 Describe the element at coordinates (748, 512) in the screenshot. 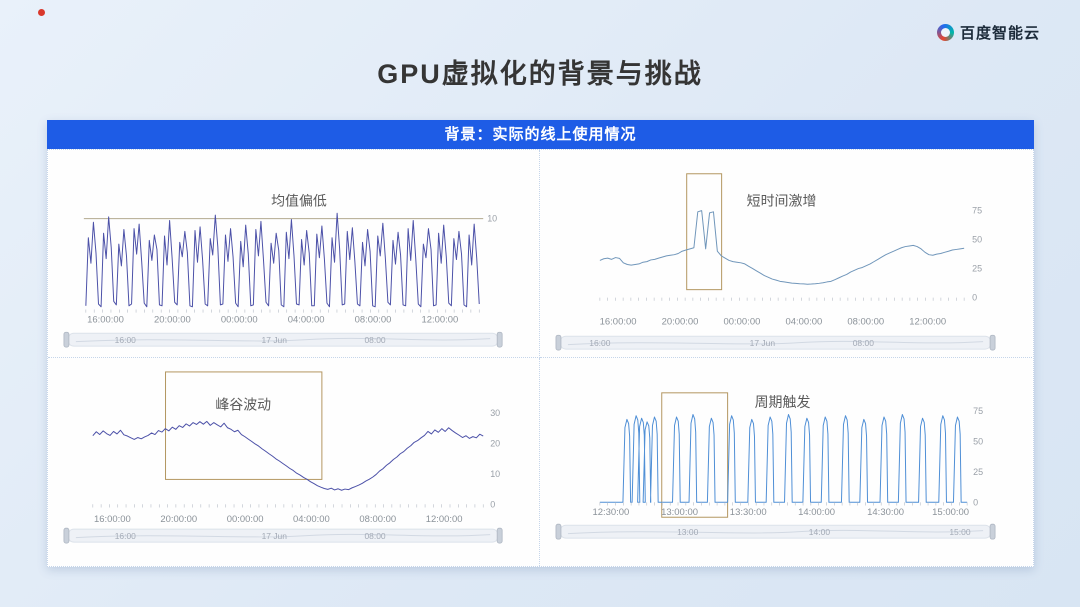

I see `x-tick-label: 13:30:00` at that location.